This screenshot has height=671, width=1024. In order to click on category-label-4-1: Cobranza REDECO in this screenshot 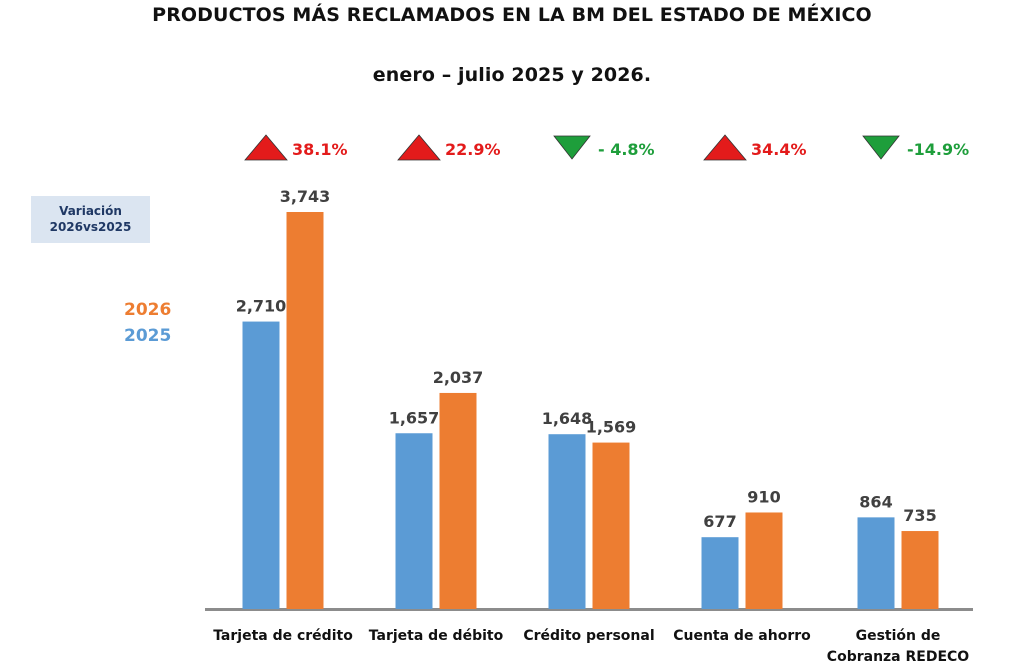, I will do `click(898, 657)`.